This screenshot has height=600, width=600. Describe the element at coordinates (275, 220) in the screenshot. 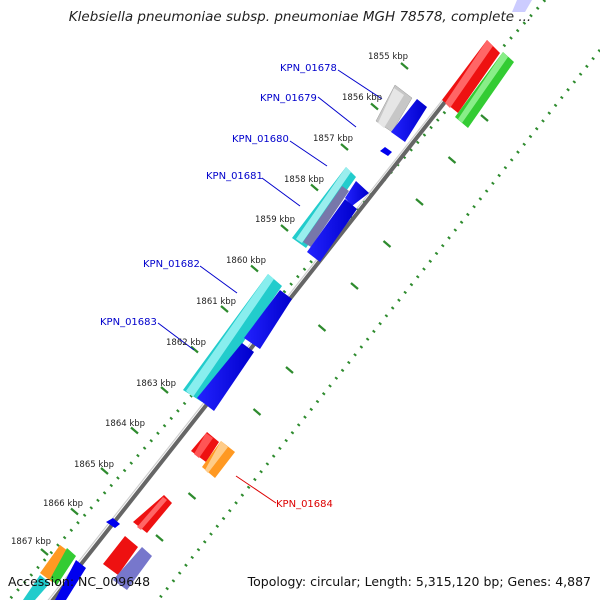

I see `tick-label-1859: 1859 kbp` at that location.